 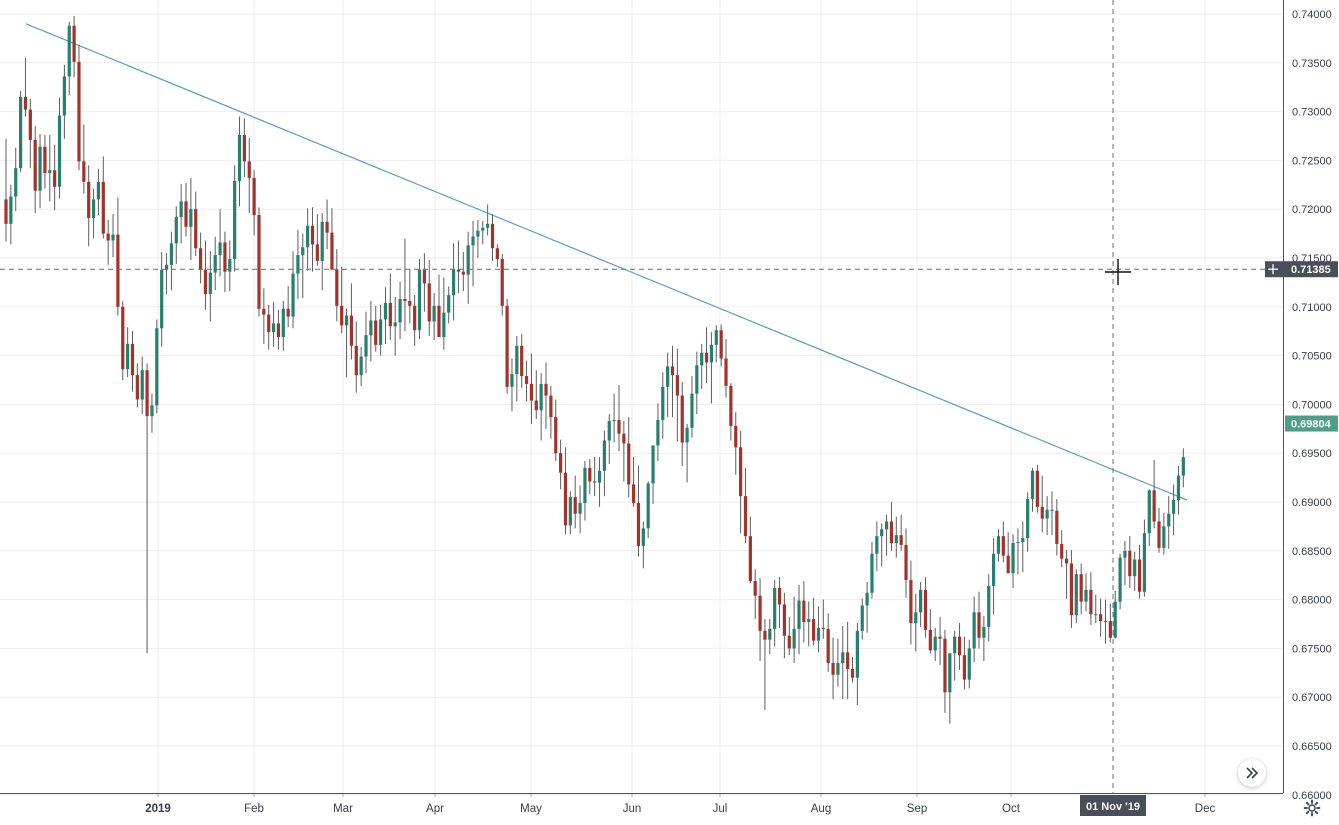 What do you see at coordinates (158, 809) in the screenshot?
I see `x-tick-label: 2019` at bounding box center [158, 809].